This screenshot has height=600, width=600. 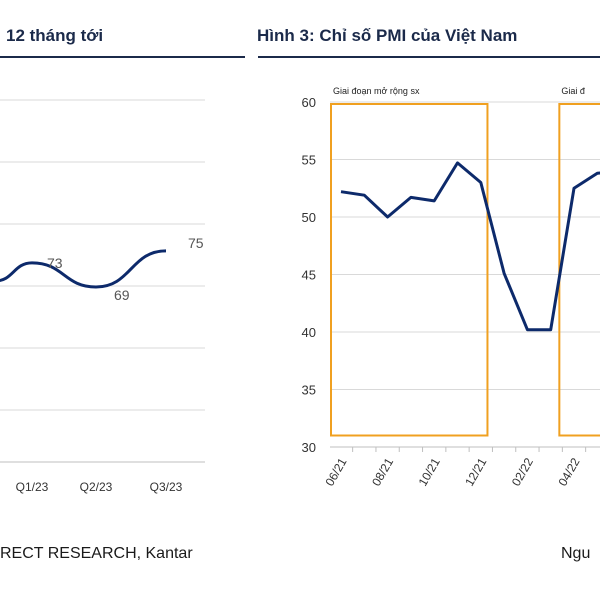 What do you see at coordinates (475, 471) in the screenshot?
I see `pmi-x-tick-3: 12/21` at bounding box center [475, 471].